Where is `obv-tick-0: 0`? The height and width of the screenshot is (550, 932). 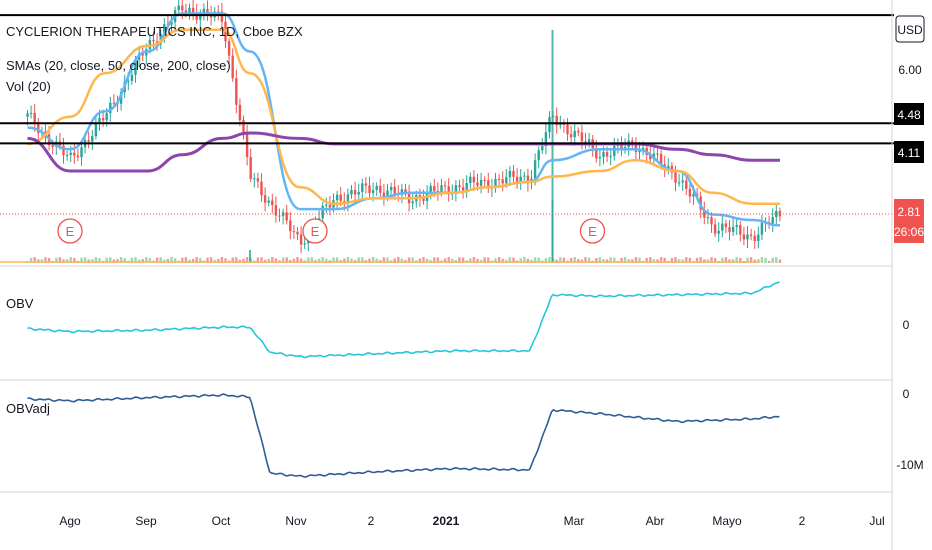
obv-tick-0: 0 is located at coordinates (906, 325).